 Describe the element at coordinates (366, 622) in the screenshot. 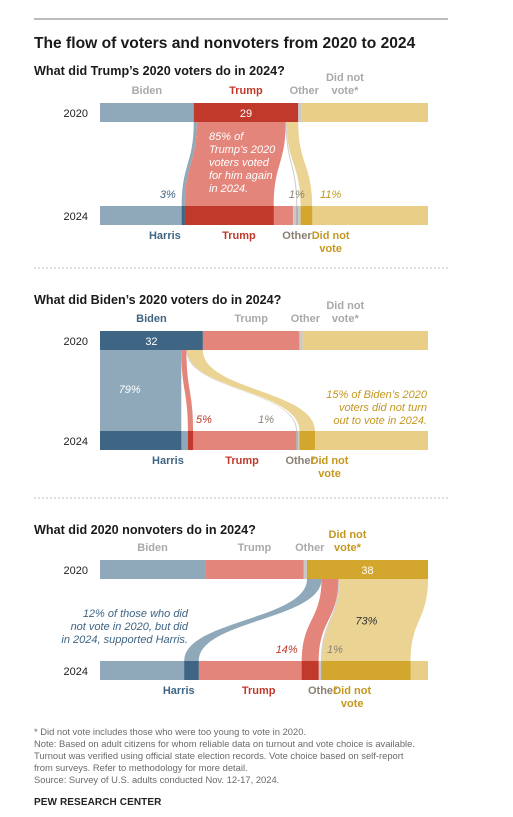

I see `flow-label-nonvote: 73%` at that location.